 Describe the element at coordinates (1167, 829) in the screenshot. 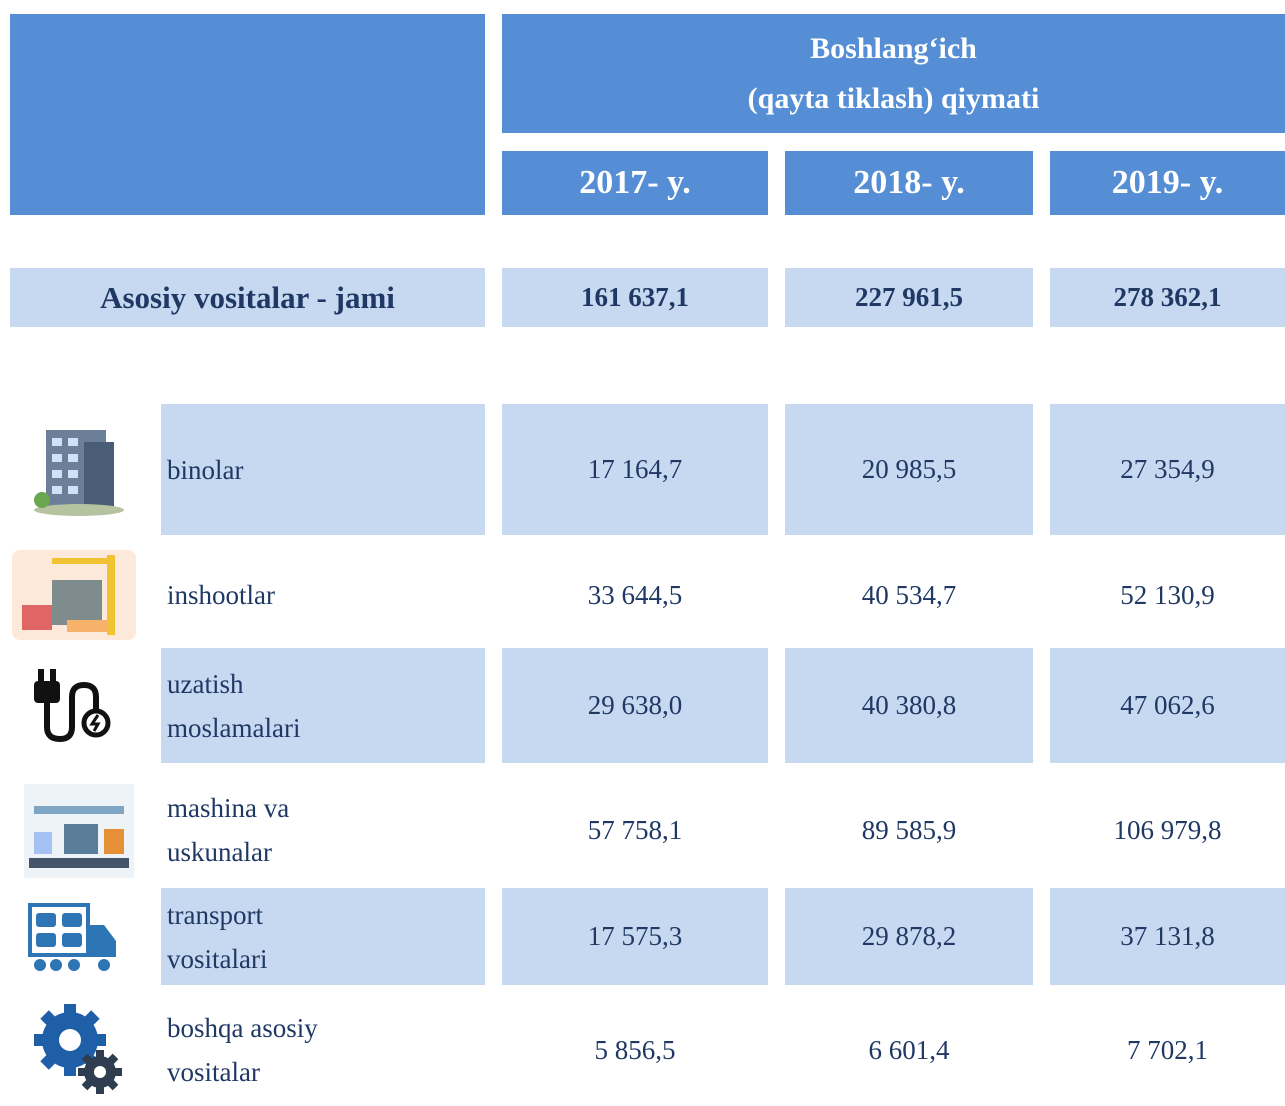

I see `row-value: 106 979,8` at that location.